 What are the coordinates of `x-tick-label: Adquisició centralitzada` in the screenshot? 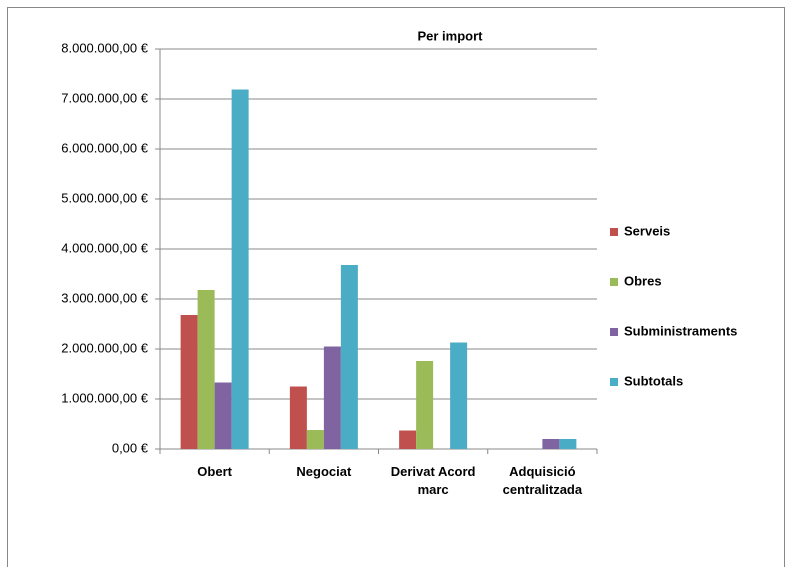 It's located at (542, 480).